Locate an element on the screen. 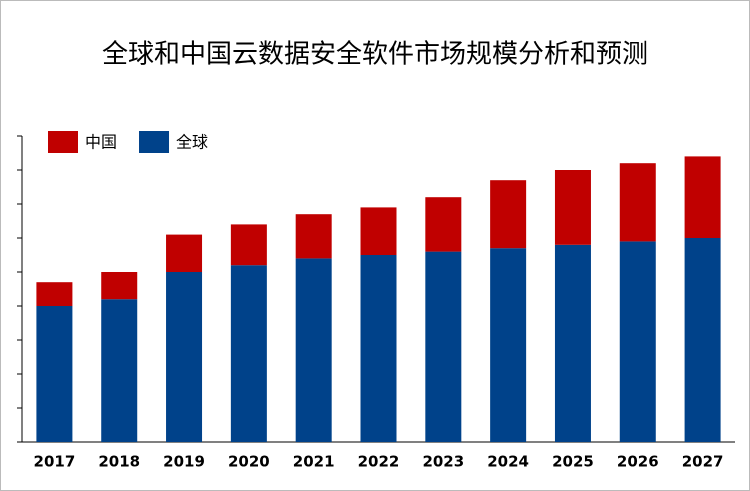  x-tick-label: 2018 is located at coordinates (119, 462).